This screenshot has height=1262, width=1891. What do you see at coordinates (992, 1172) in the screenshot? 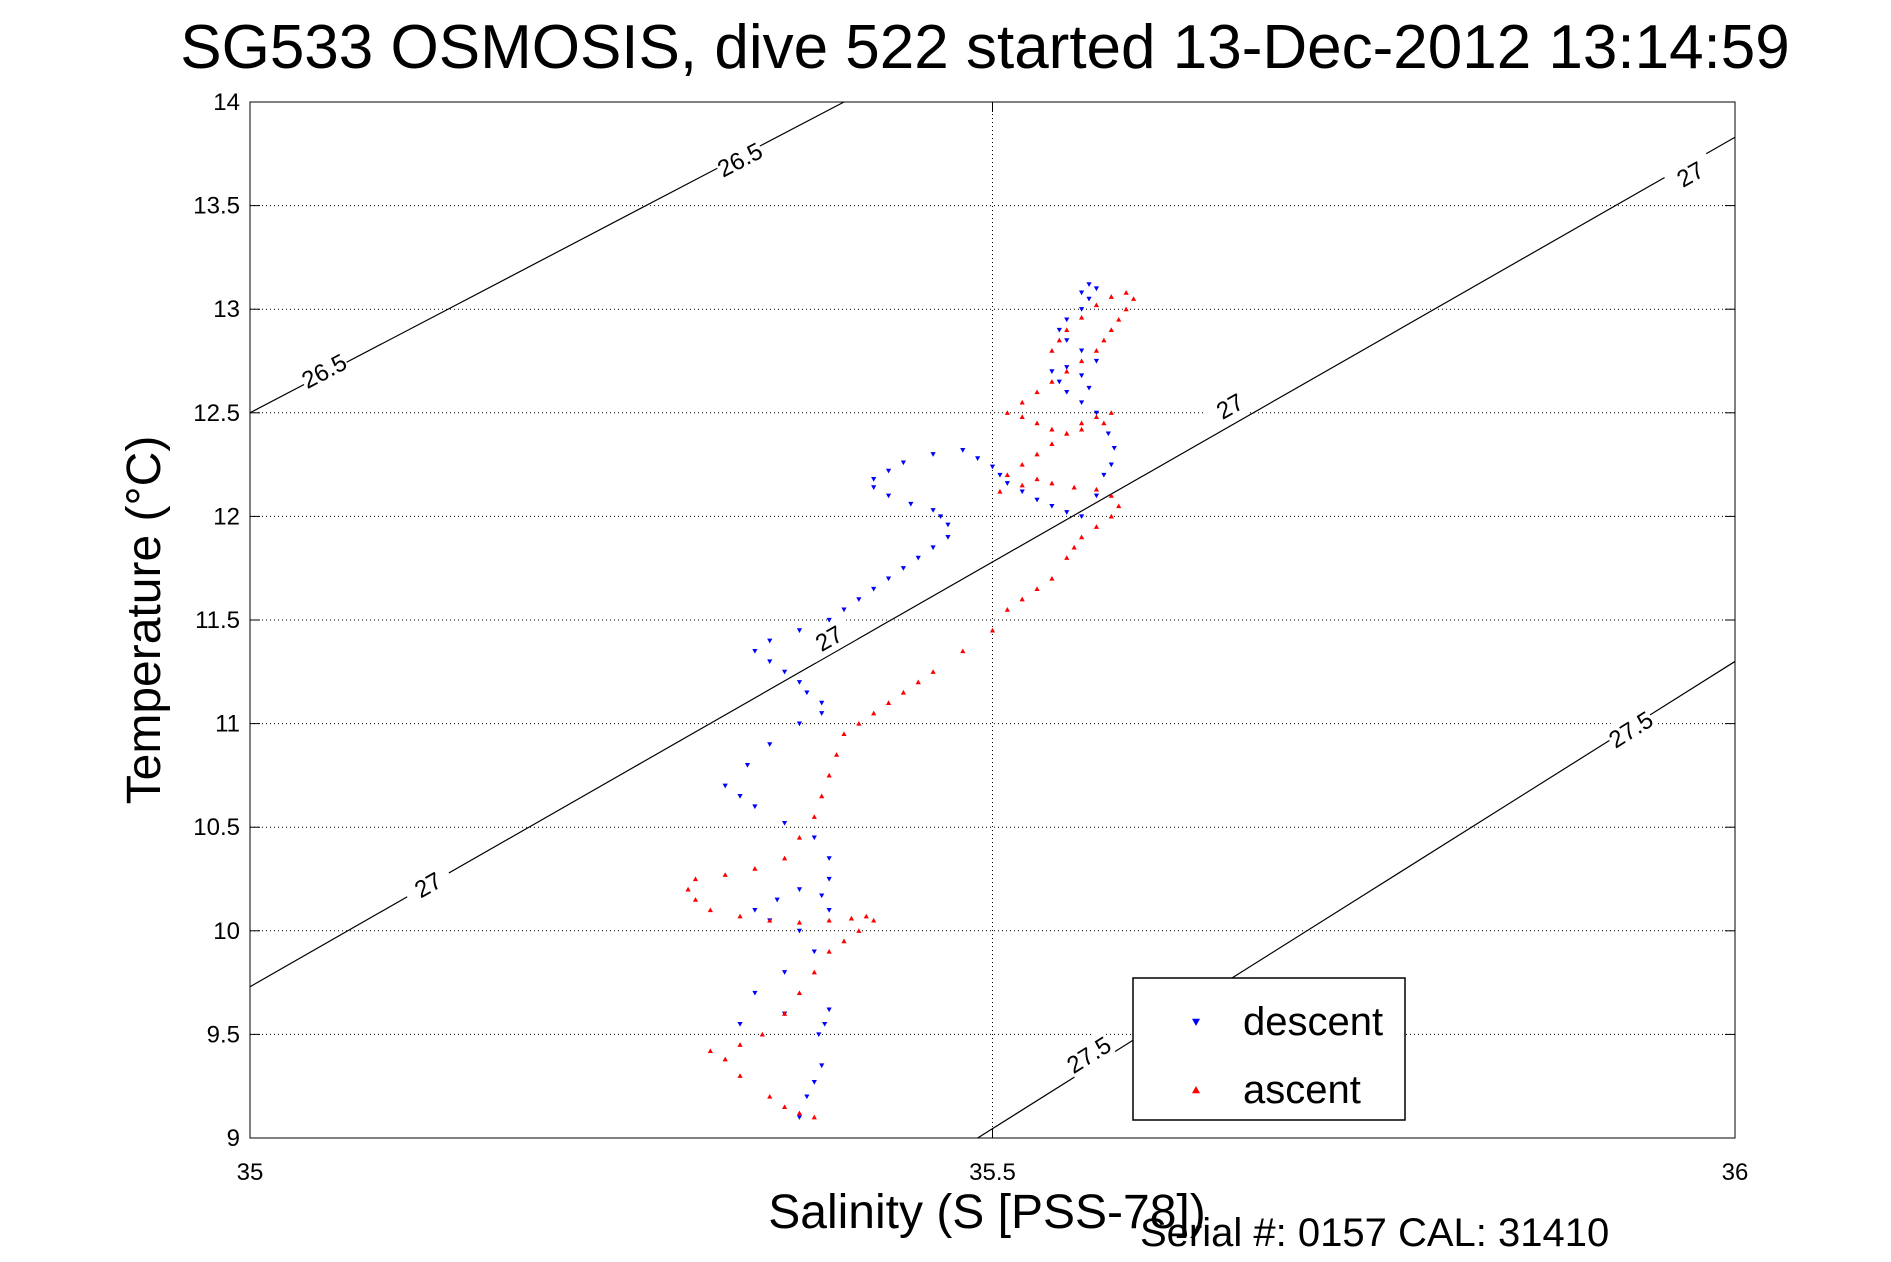
I see `x-tick-label: 35.5` at bounding box center [992, 1172].